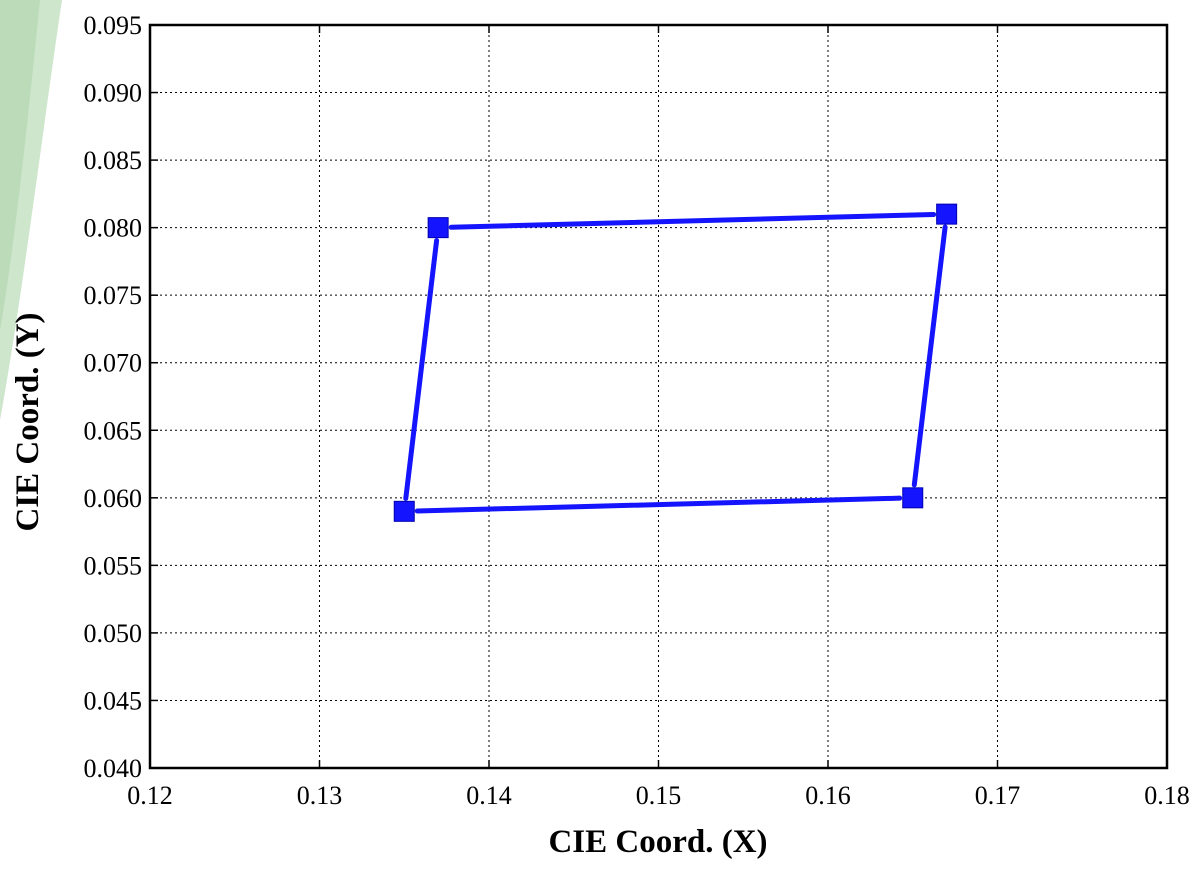 The height and width of the screenshot is (882, 1203). Describe the element at coordinates (113, 160) in the screenshot. I see `y-tick-label: 0.085` at that location.